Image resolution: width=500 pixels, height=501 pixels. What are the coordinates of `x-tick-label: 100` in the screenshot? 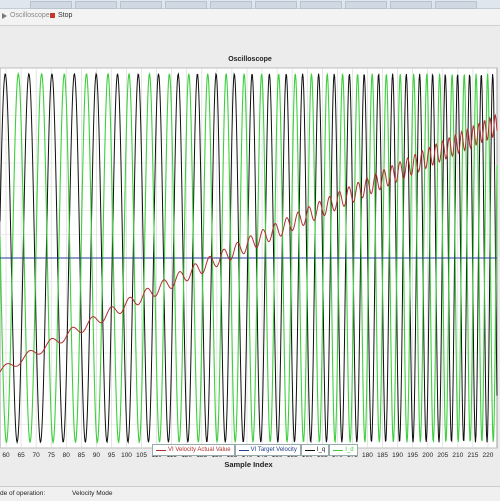 It's located at (126, 455).